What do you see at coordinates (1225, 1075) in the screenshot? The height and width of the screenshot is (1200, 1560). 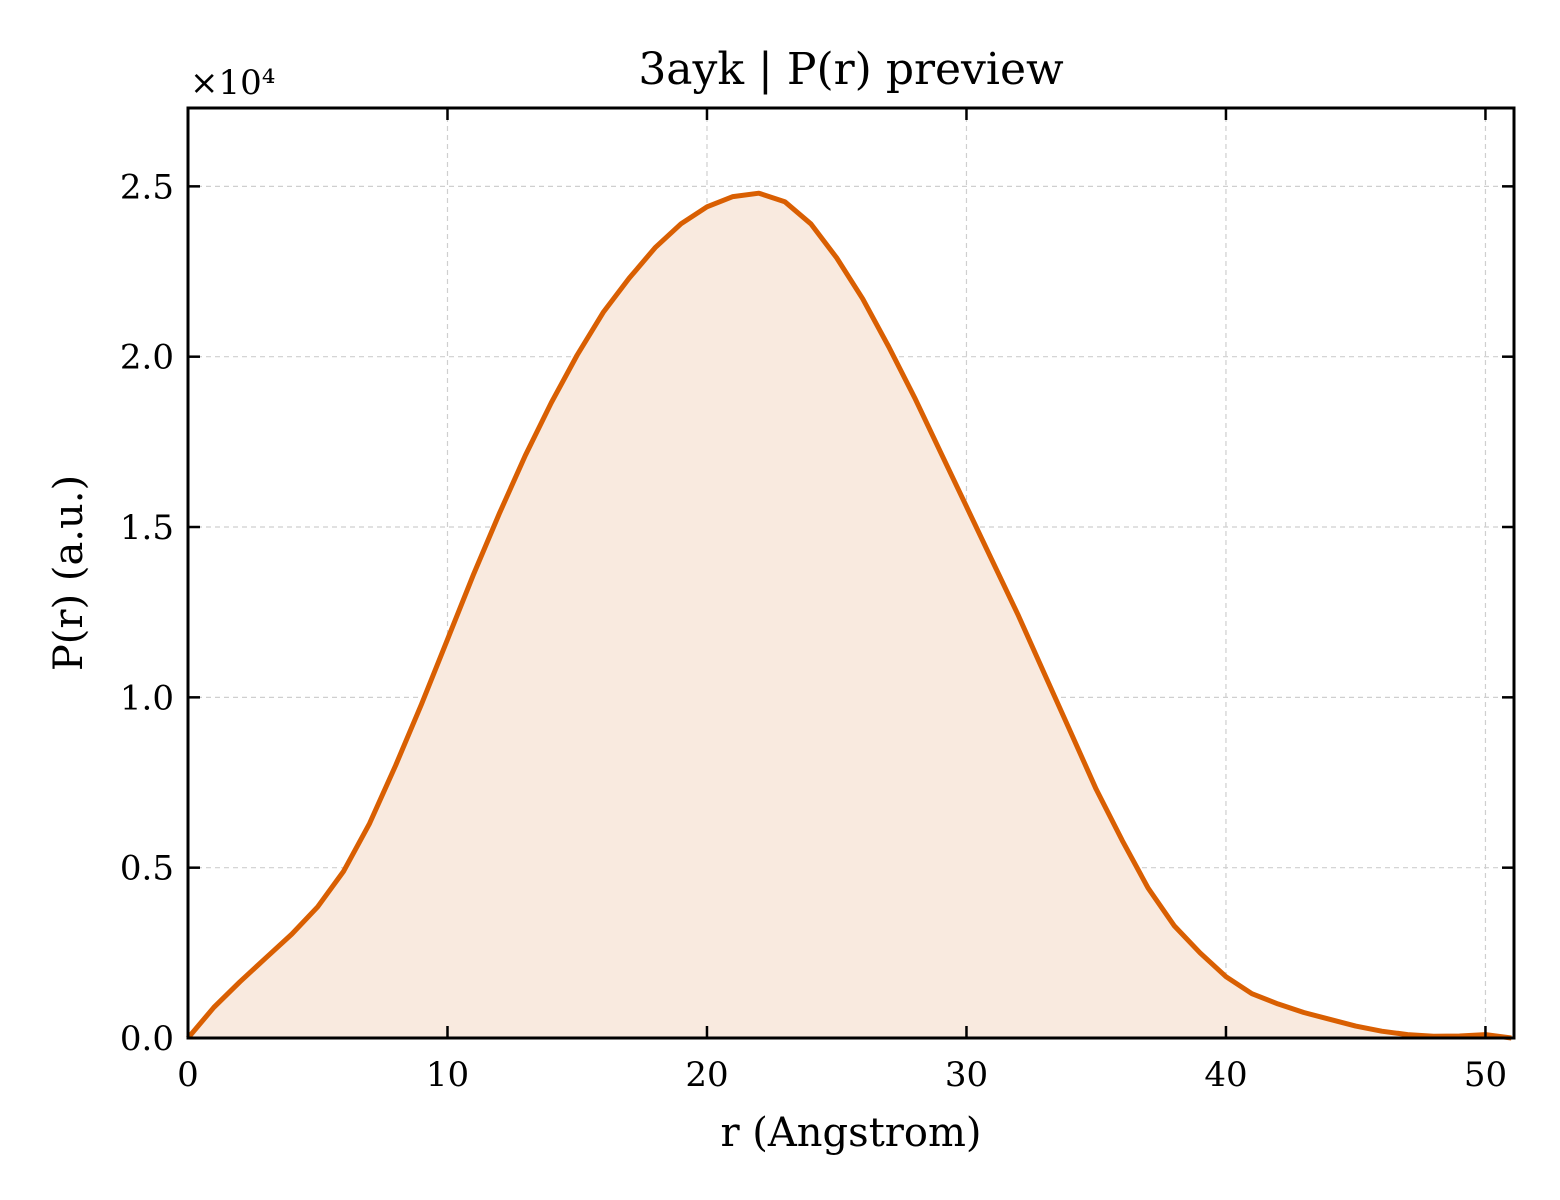 I see `x-tick-label-4: 40` at bounding box center [1225, 1075].